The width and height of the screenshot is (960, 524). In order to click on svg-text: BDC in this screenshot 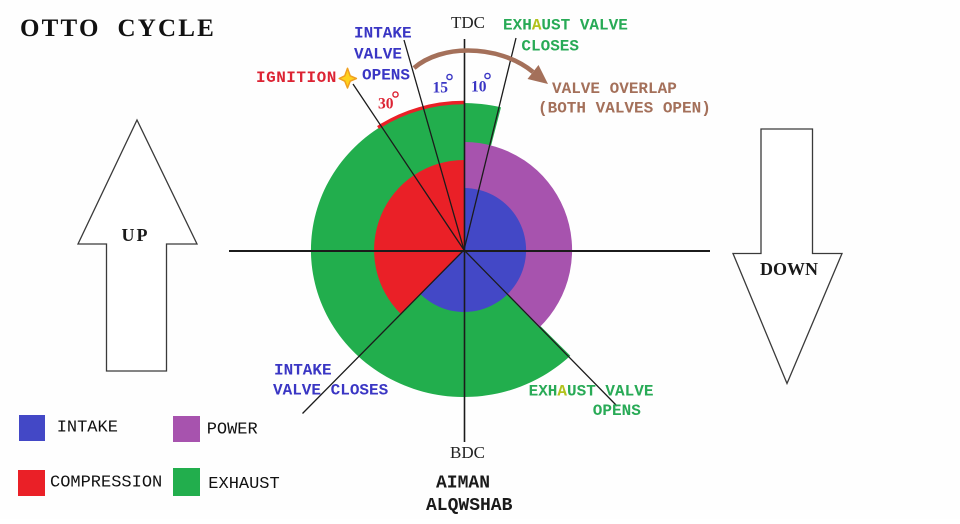, I will do `click(467, 452)`.